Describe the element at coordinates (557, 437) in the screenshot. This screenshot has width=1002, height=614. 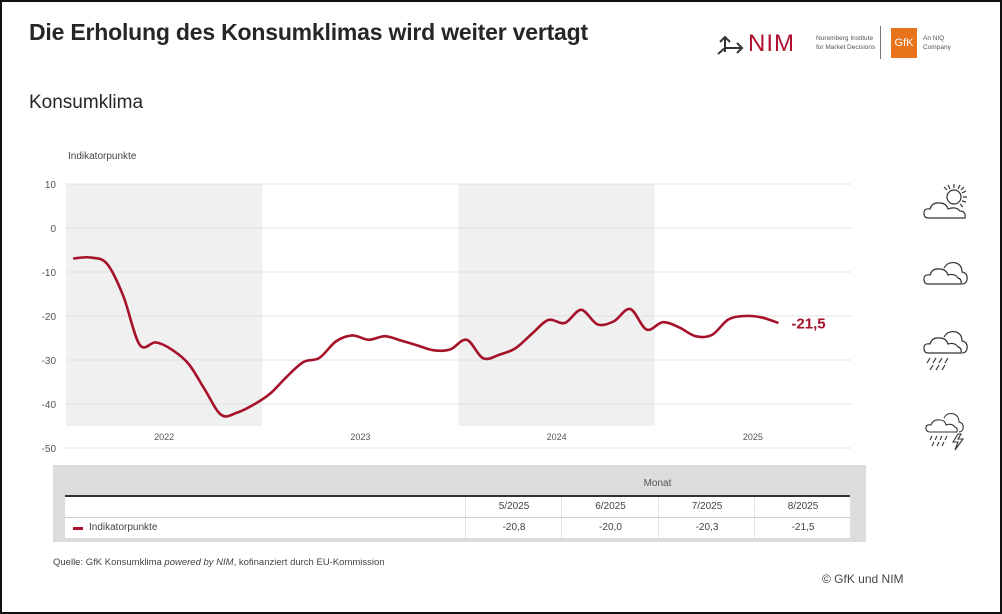
I see `x-year-label: 2024` at that location.